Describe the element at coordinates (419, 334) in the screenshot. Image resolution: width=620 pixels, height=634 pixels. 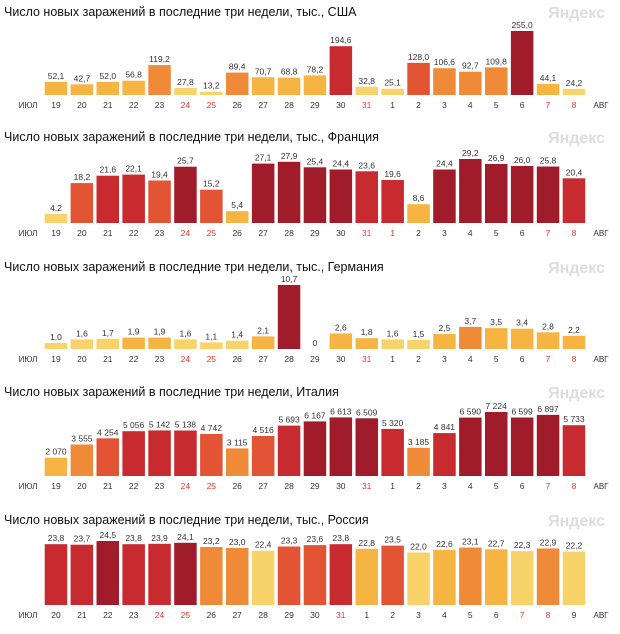
I see `bar-value-label: 1,5` at that location.